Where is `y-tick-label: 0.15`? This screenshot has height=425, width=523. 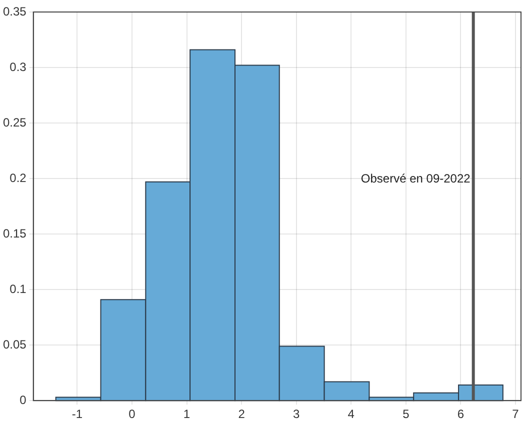
y-tick-label: 0.15 is located at coordinates (14, 233).